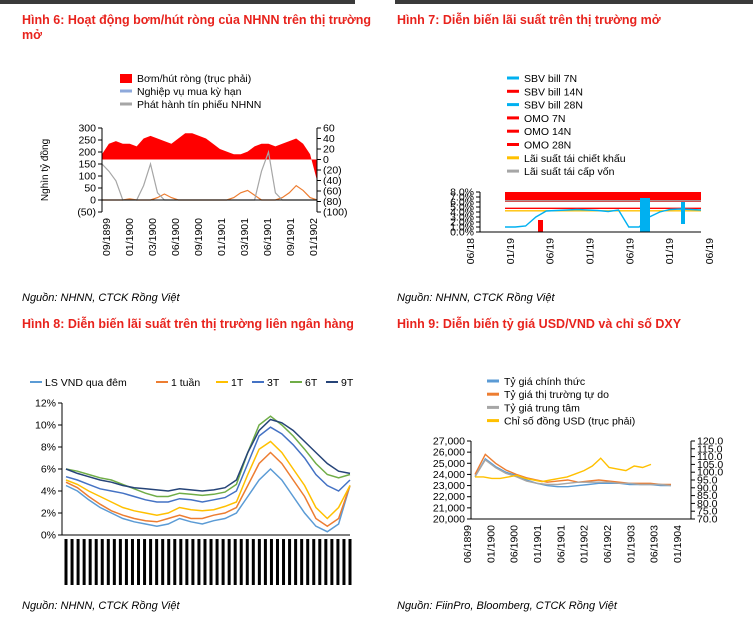  I want to click on fig9-left-tick-label: 22,000, so click(449, 497).